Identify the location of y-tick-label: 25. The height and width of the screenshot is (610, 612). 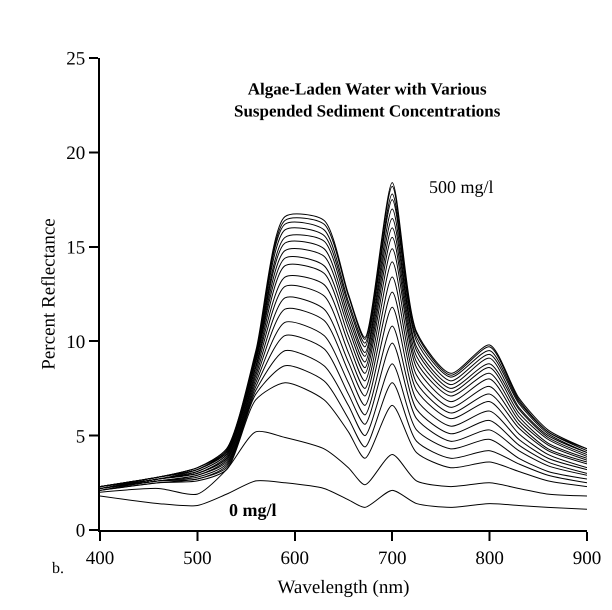
(76, 59).